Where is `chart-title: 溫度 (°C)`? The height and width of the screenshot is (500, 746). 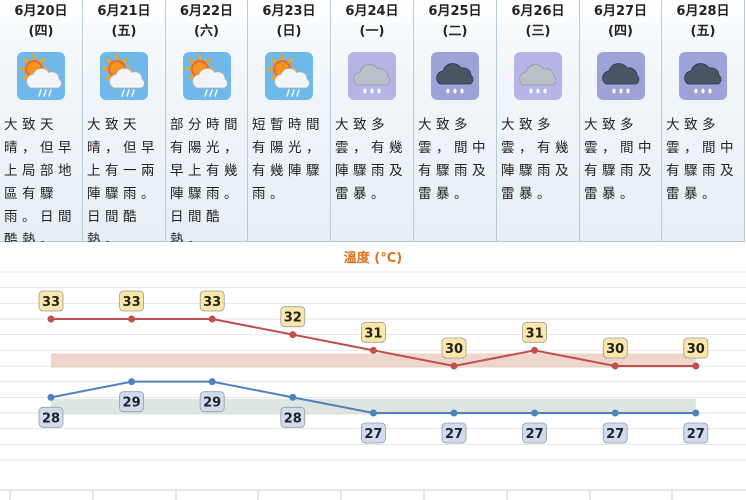
chart-title: 溫度 (°C) is located at coordinates (373, 258).